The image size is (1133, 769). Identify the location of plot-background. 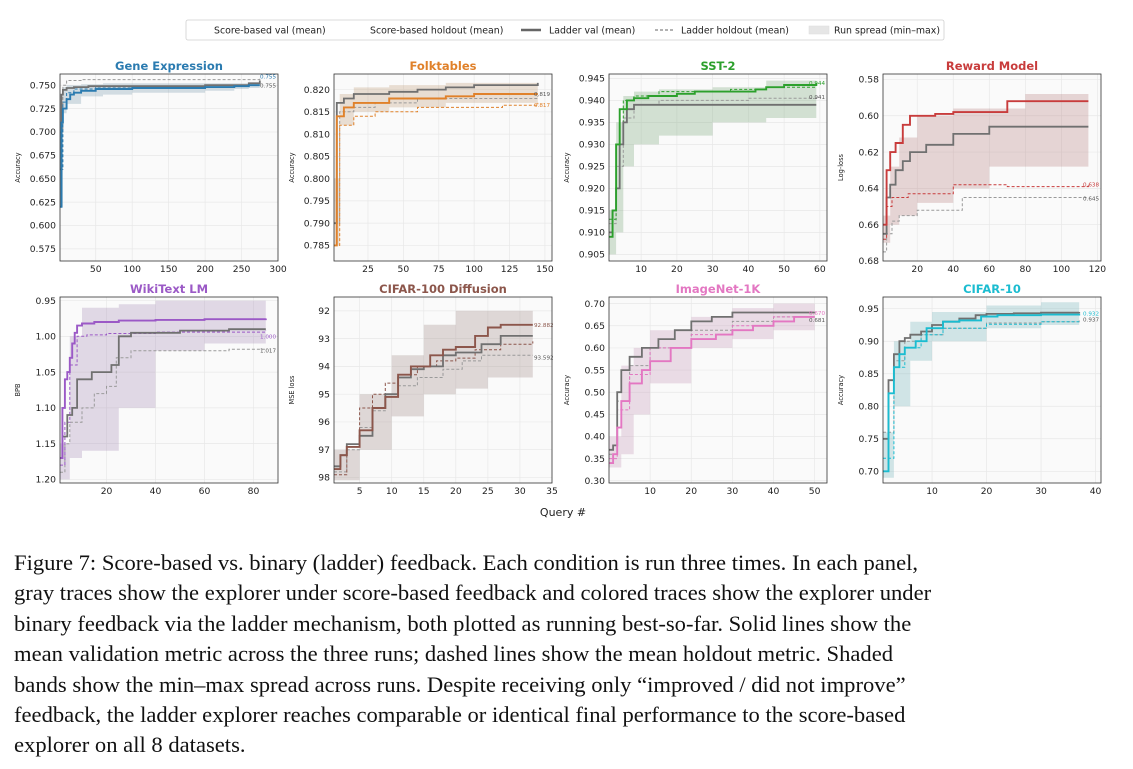
(443, 390).